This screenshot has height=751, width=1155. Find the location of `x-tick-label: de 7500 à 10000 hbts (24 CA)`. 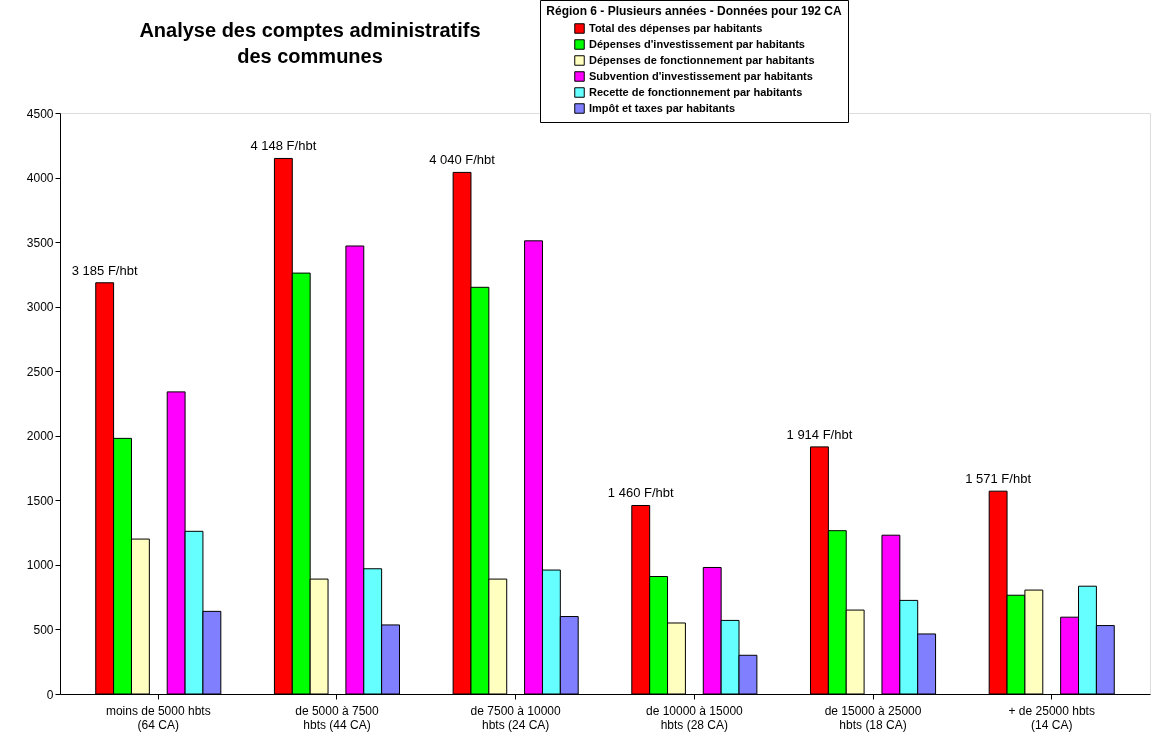

x-tick-label: de 7500 à 10000 hbts (24 CA) is located at coordinates (516, 717).